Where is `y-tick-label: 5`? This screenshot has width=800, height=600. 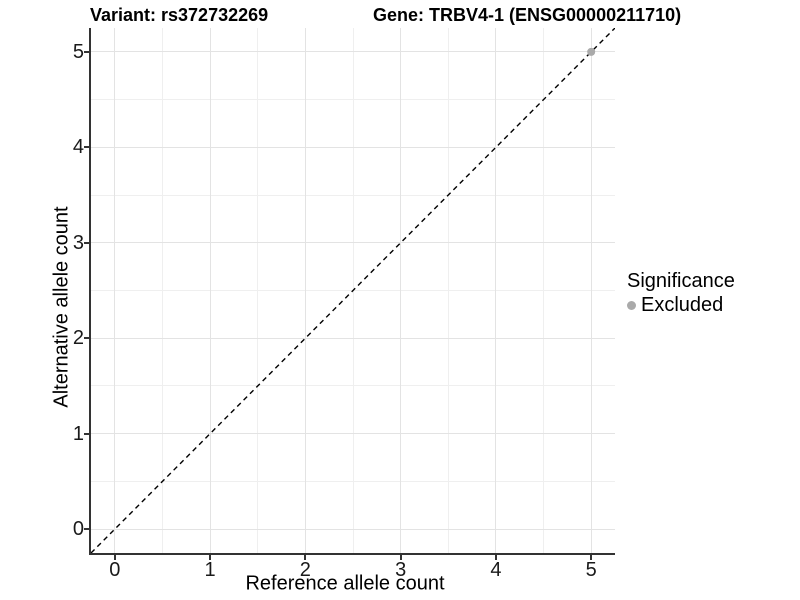
y-tick-label: 5 is located at coordinates (78, 51).